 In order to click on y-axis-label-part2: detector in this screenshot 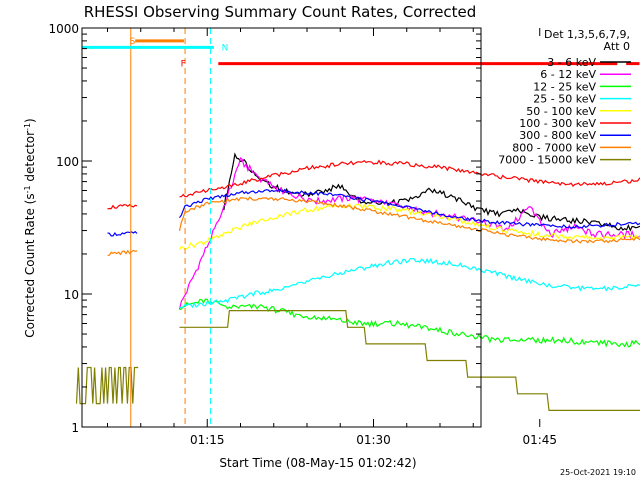, I will do `click(30, 158)`.